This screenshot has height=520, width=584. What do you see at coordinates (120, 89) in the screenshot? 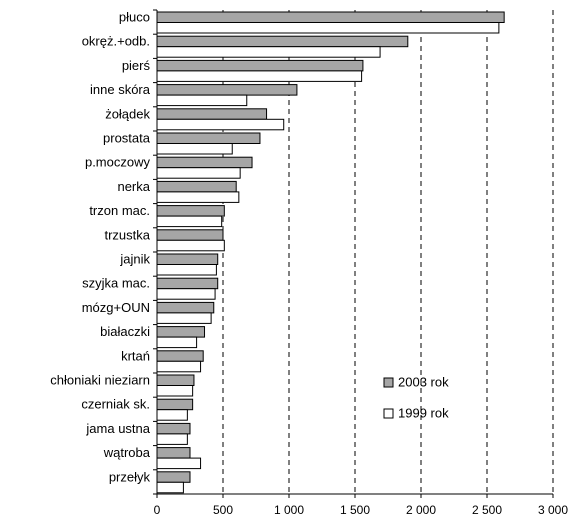
I see `category-label: inne skóra` at bounding box center [120, 89].